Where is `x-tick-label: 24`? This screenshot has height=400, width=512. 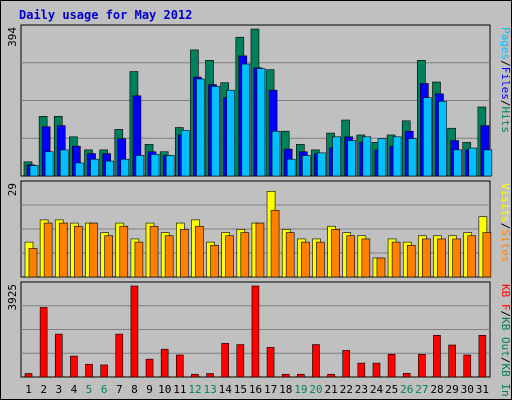
x-tick-label: 24 is located at coordinates (377, 389).